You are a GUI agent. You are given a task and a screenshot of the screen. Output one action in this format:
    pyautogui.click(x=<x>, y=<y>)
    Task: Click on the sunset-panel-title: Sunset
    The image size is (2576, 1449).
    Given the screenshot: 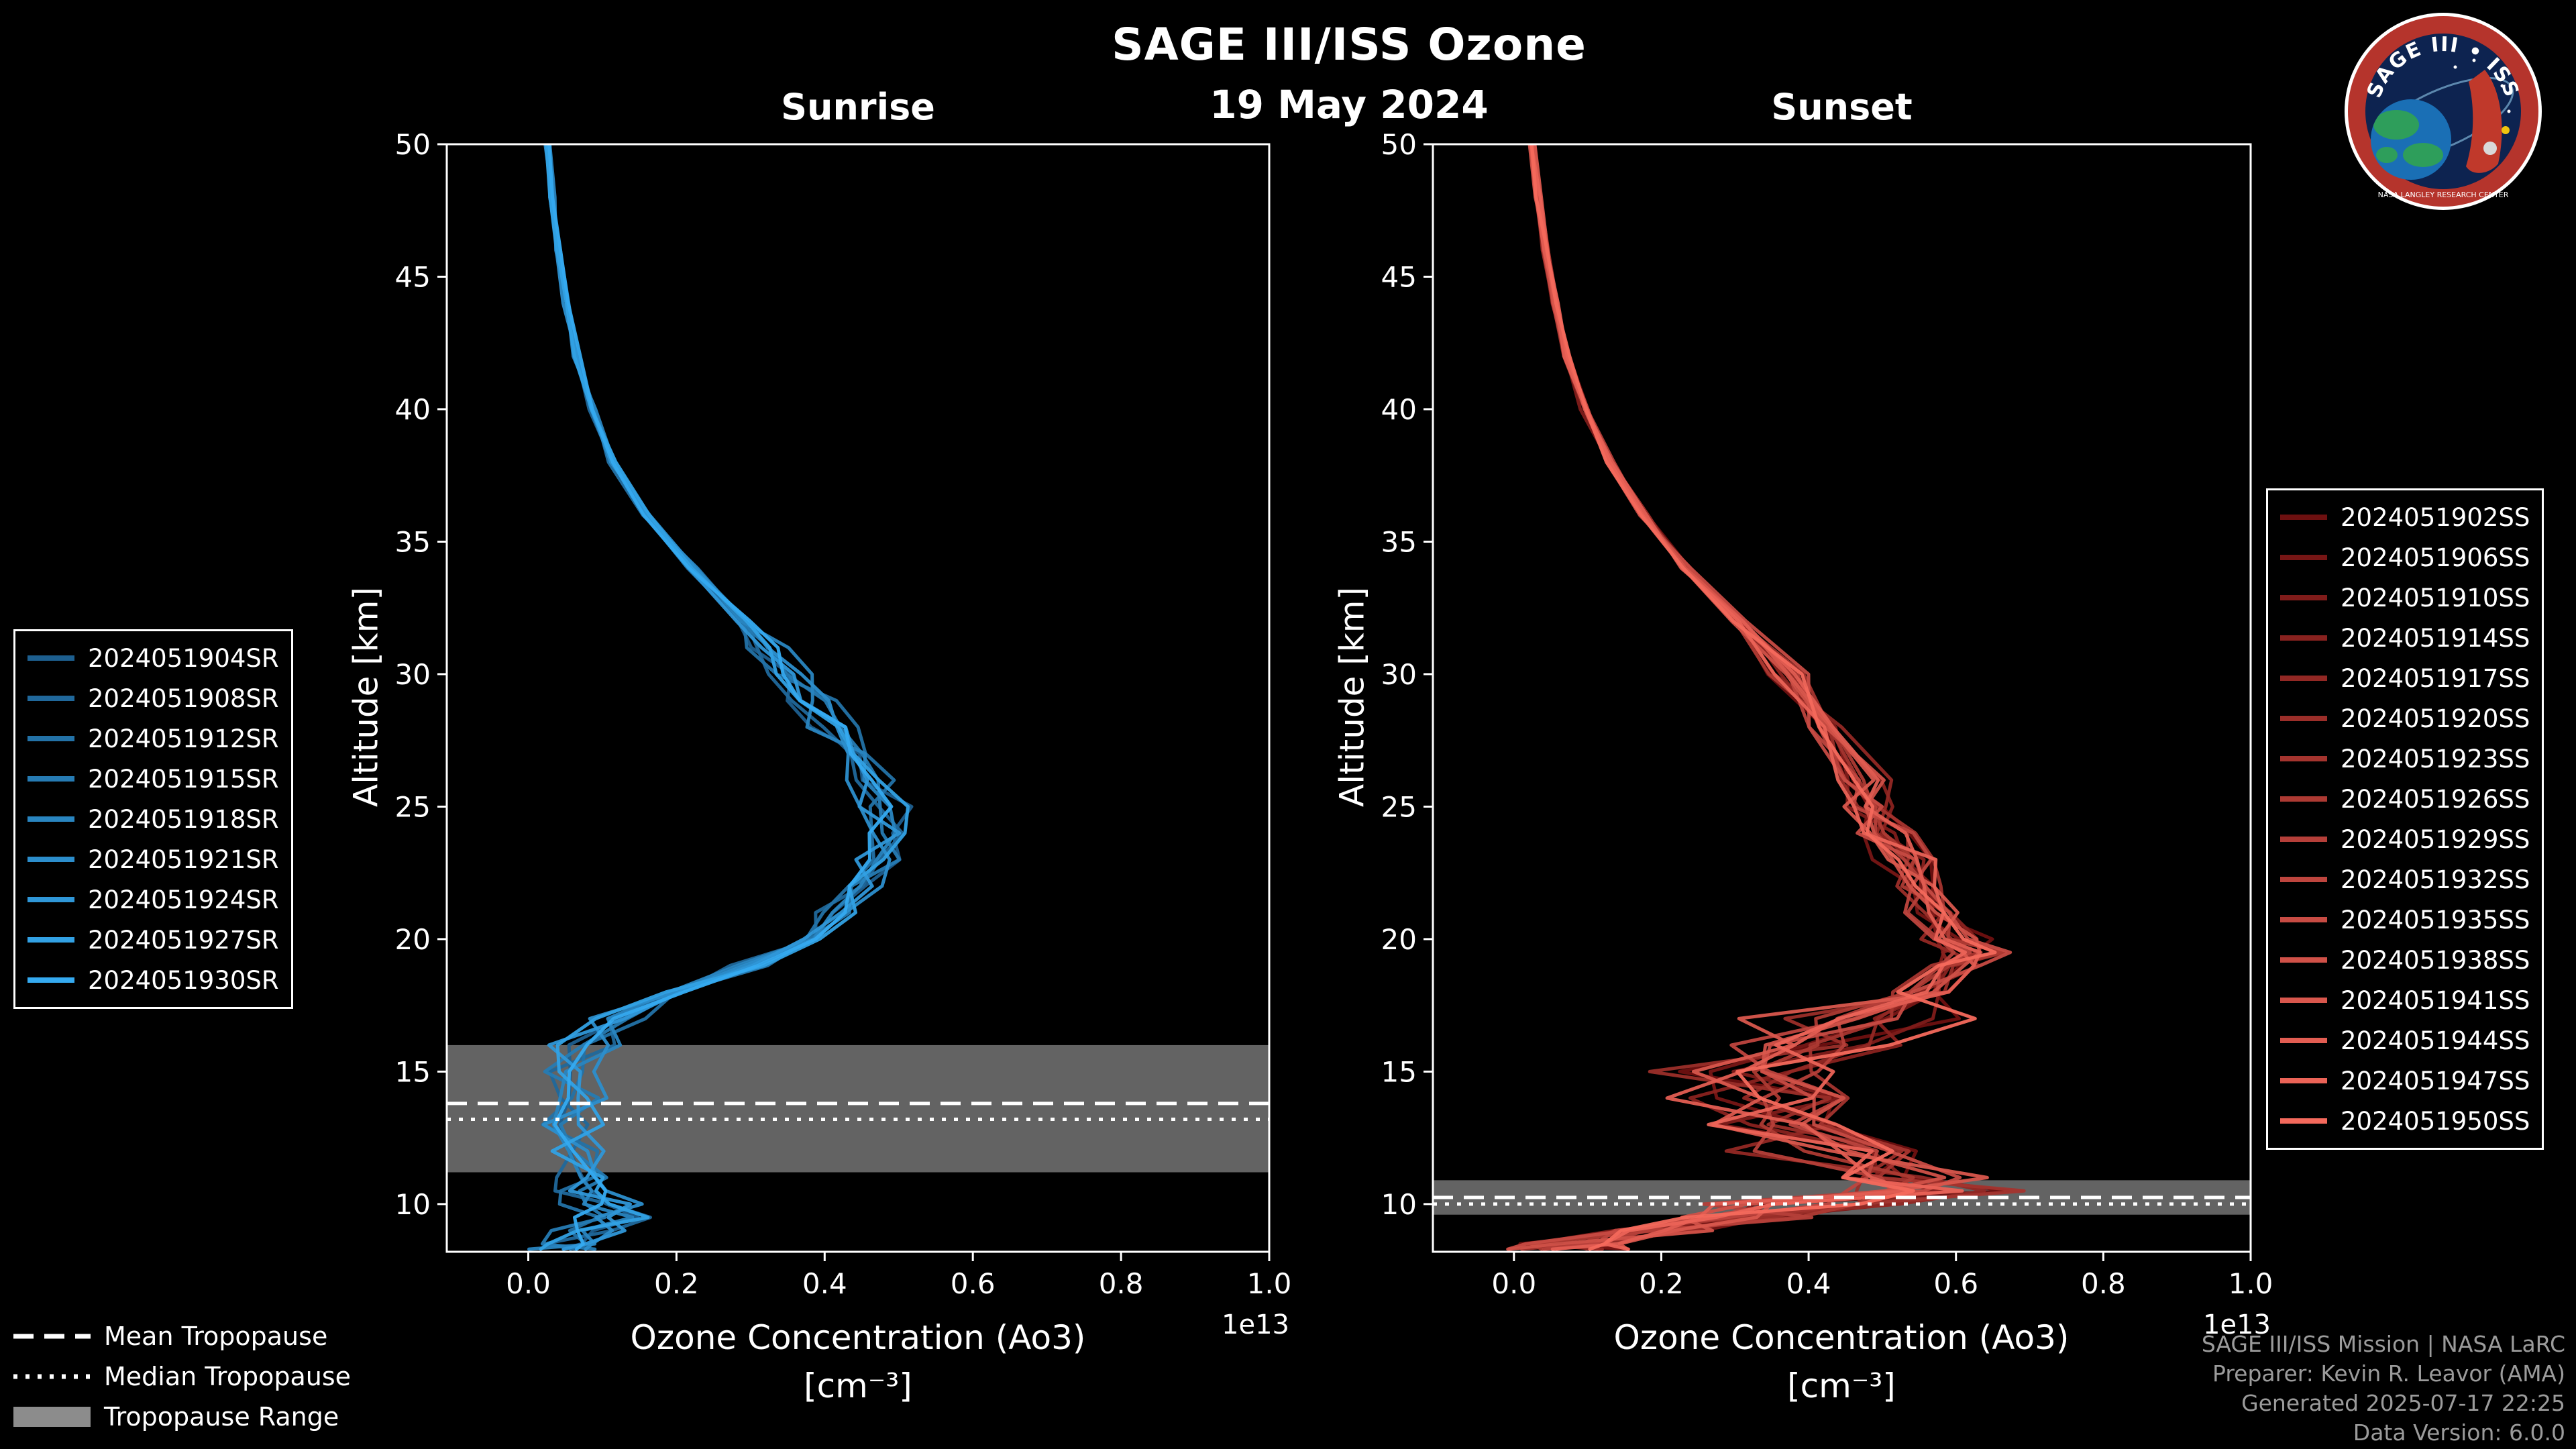 What is the action you would take?
    pyautogui.click(x=1842, y=107)
    